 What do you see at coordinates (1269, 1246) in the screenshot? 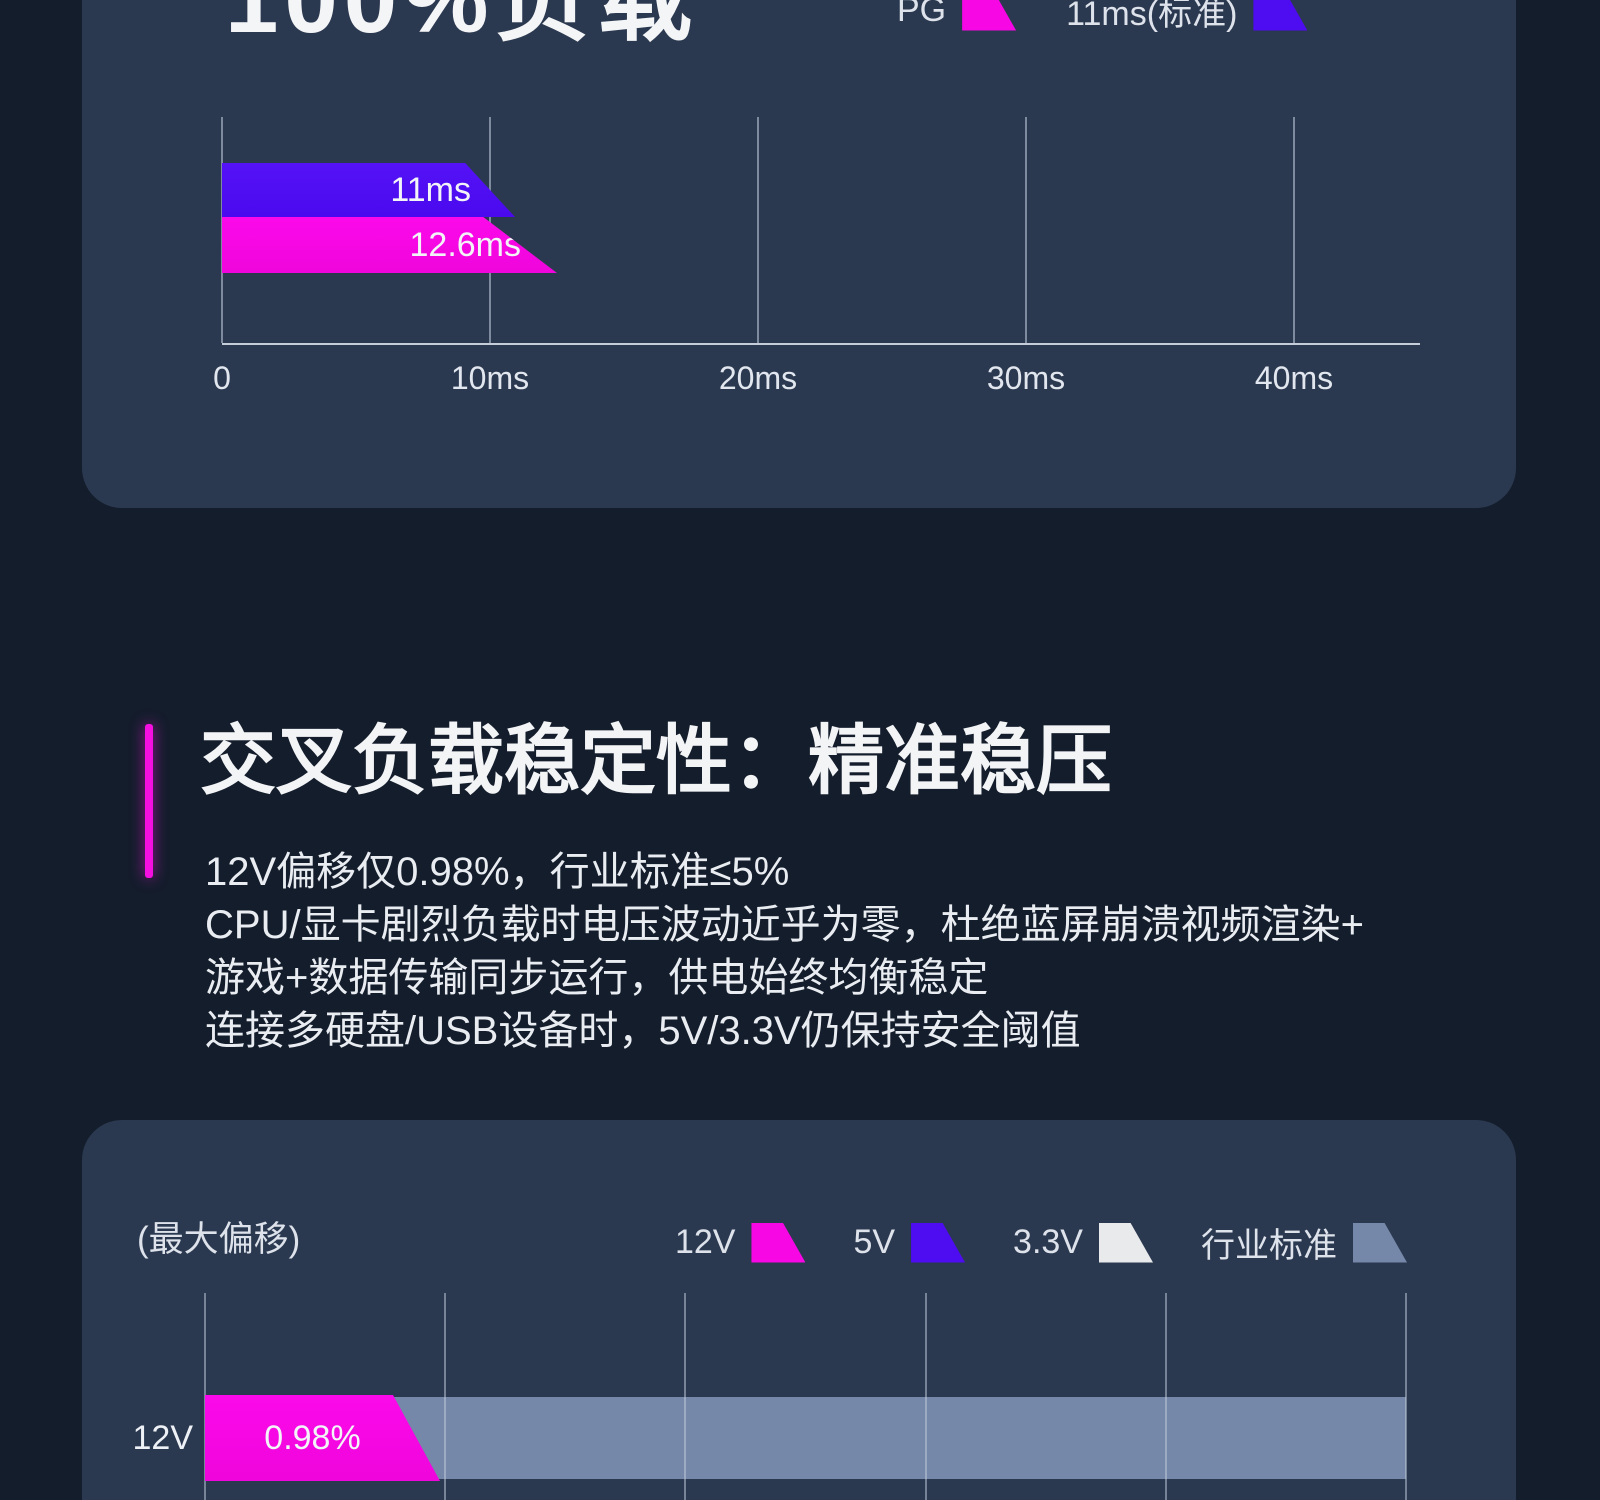
I see `legend-label: 行业标准` at bounding box center [1269, 1246].